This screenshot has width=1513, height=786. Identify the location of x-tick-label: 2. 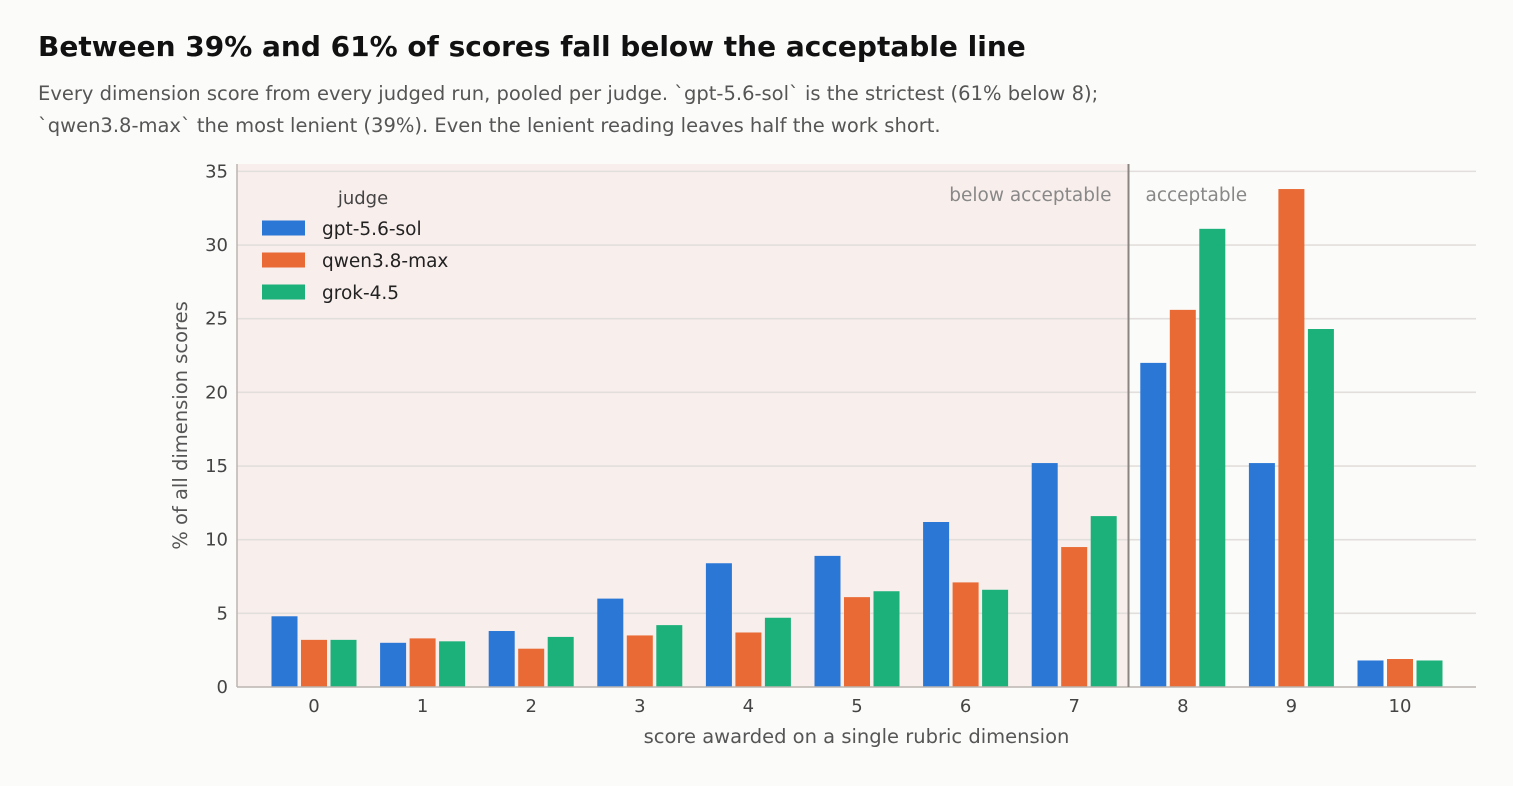
(530, 706).